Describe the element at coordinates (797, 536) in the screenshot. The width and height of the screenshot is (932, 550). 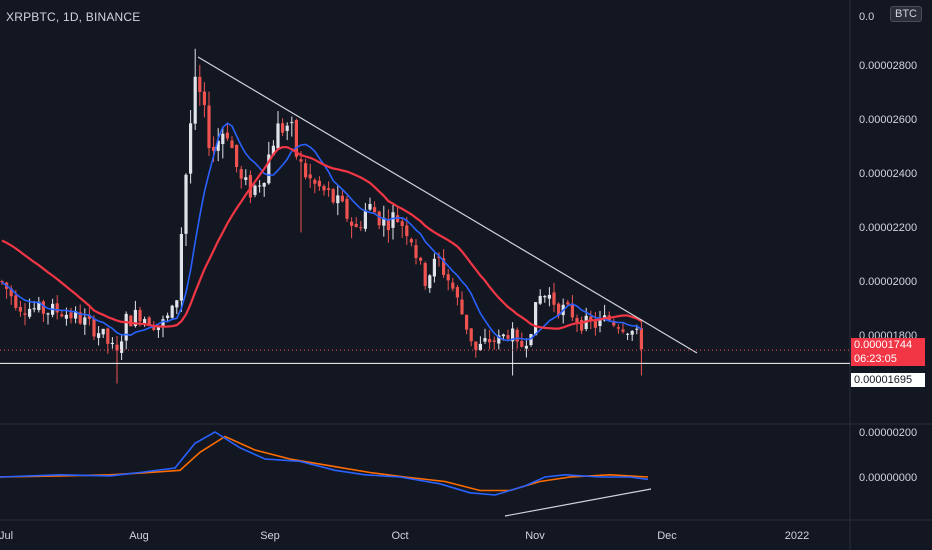
I see `time-tick-label: 2022` at that location.